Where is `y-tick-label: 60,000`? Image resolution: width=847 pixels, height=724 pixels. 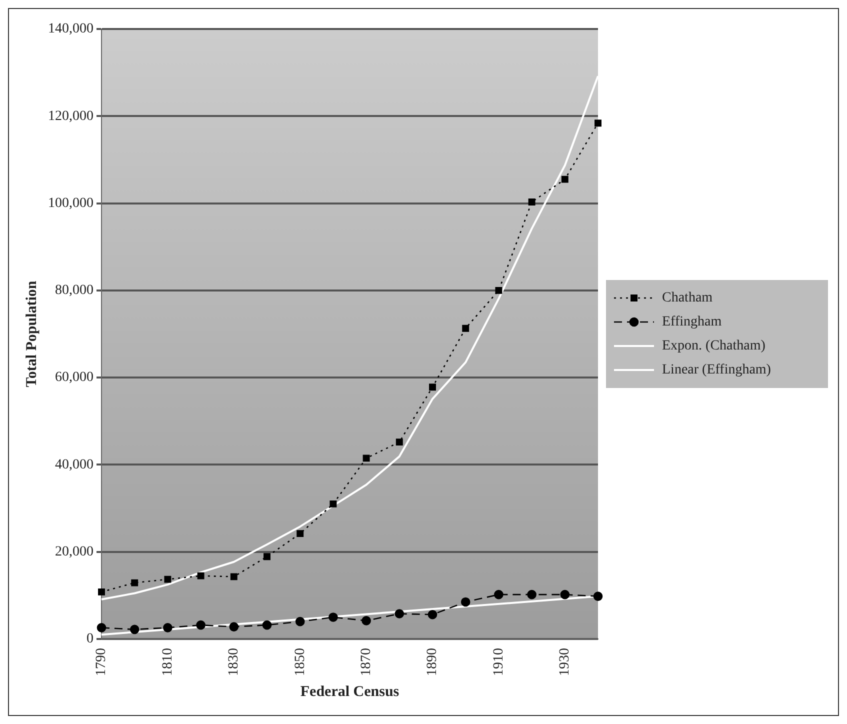
y-tick-label: 60,000 is located at coordinates (74, 378).